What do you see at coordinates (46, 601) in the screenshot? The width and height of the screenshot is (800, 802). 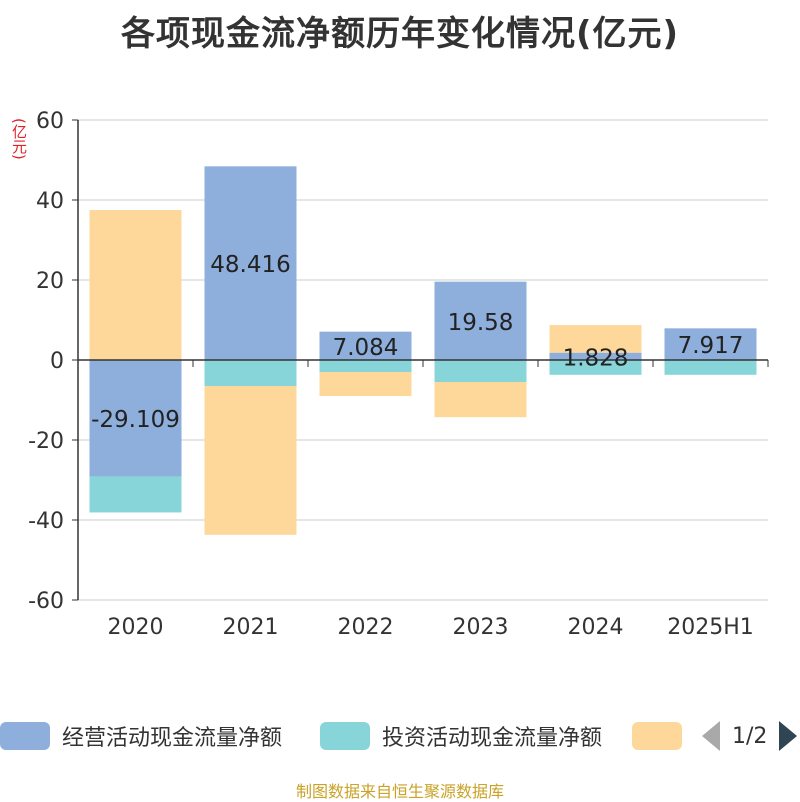 I see `y-tick-label: -60` at bounding box center [46, 601].